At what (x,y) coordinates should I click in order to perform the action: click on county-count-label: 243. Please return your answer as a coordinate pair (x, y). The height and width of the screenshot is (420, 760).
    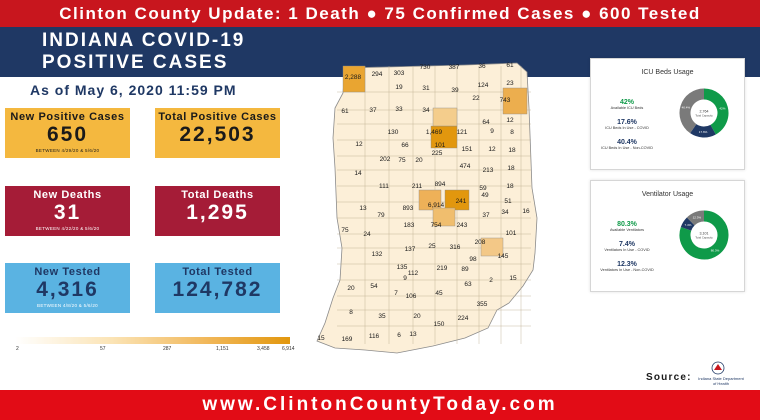
    Looking at the image, I should click on (462, 225).